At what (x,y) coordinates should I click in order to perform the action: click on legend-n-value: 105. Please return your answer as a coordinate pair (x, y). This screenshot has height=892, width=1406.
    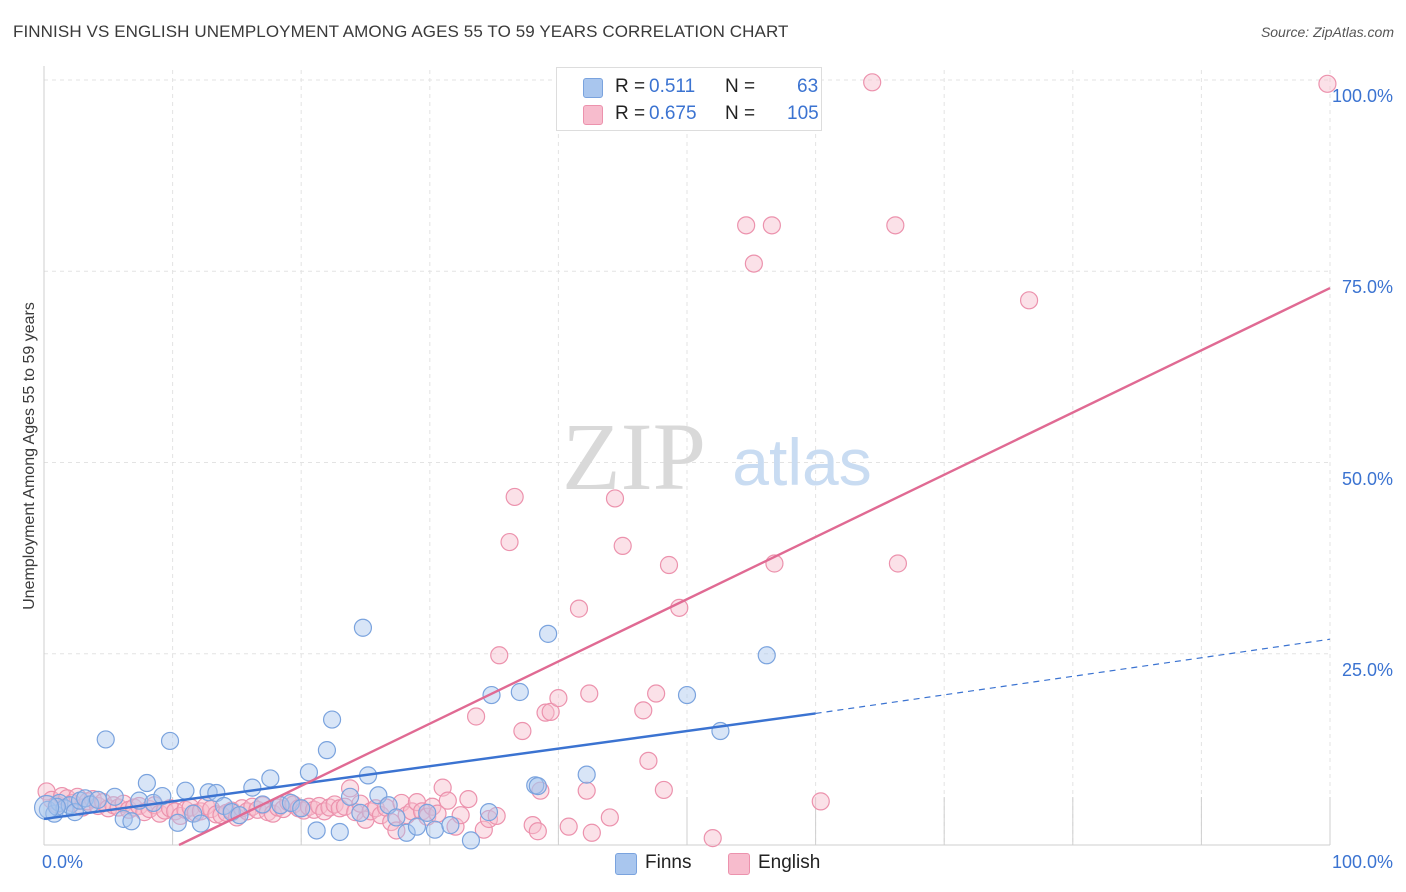
    Looking at the image, I should click on (803, 113).